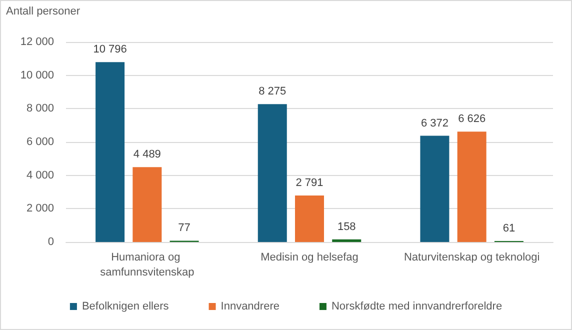  What do you see at coordinates (184, 228) in the screenshot?
I see `data-label: 77` at bounding box center [184, 228].